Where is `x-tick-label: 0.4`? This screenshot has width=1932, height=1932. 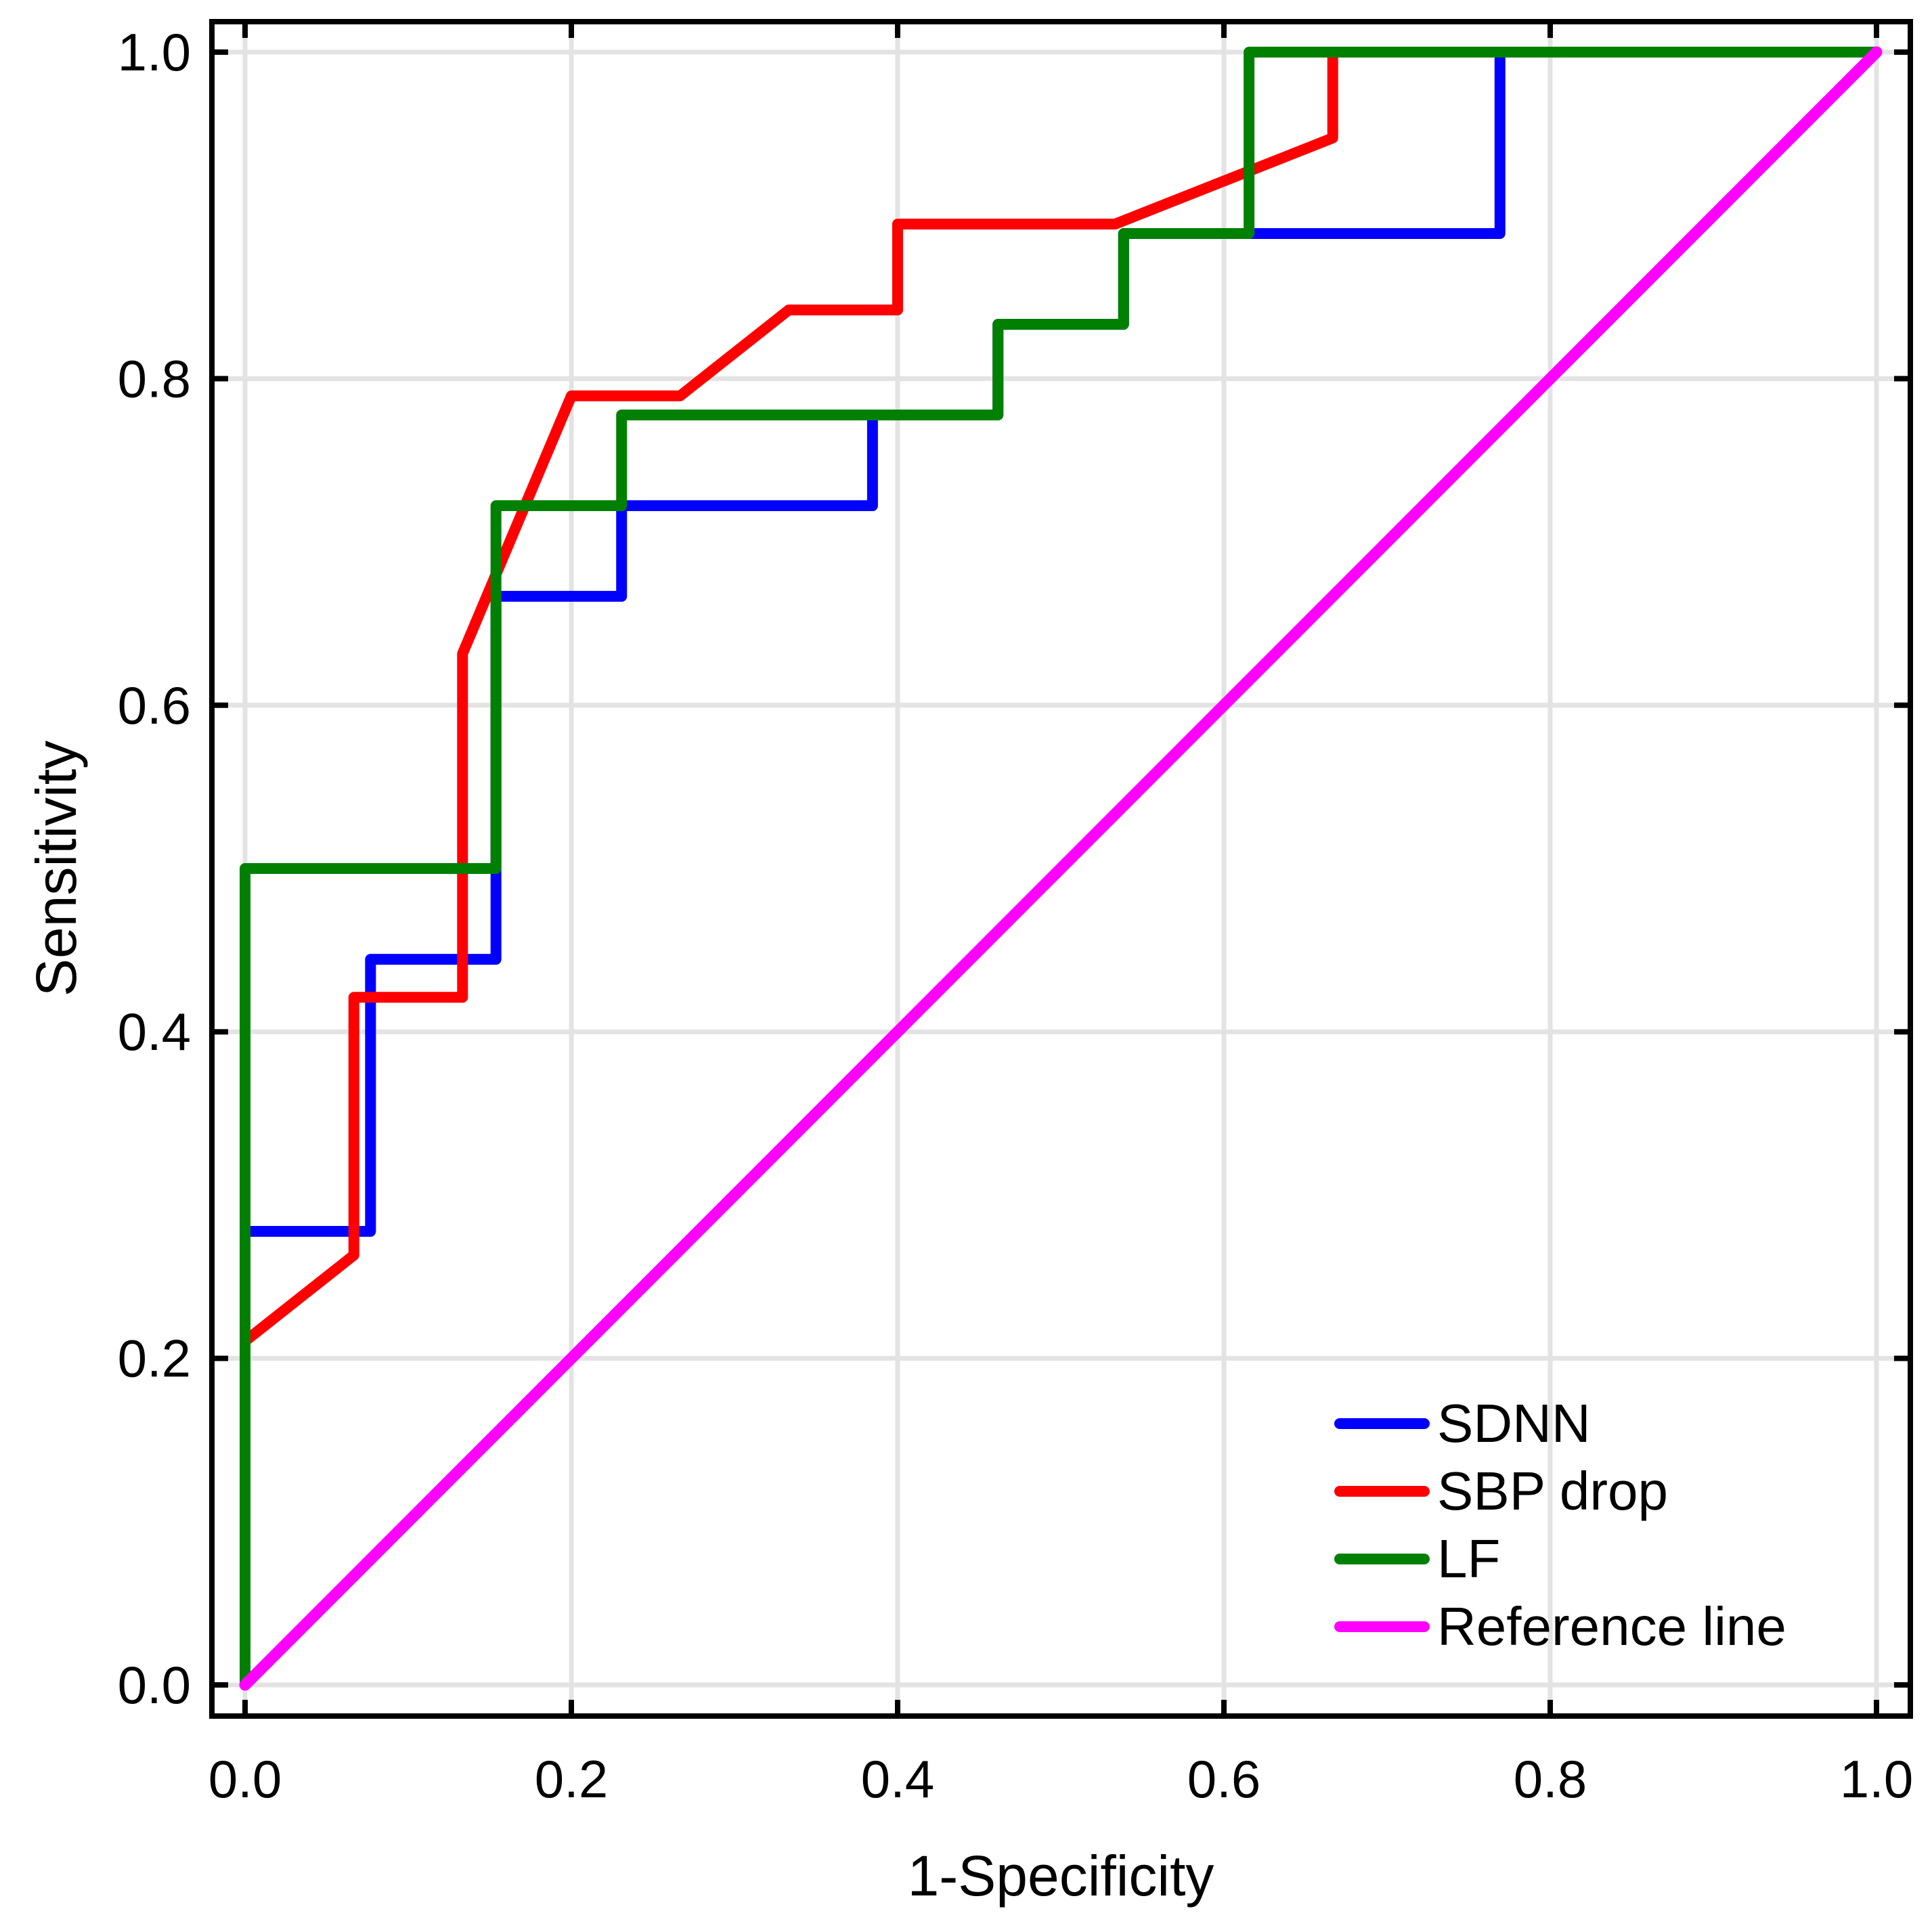 x-tick-label: 0.4 is located at coordinates (897, 1779).